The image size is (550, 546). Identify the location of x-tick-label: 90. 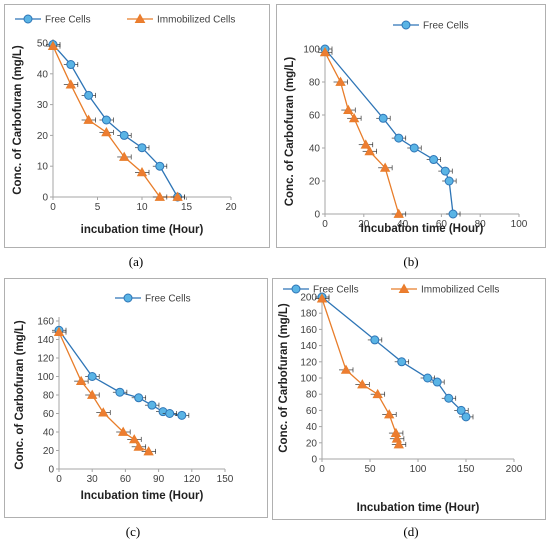
(159, 479).